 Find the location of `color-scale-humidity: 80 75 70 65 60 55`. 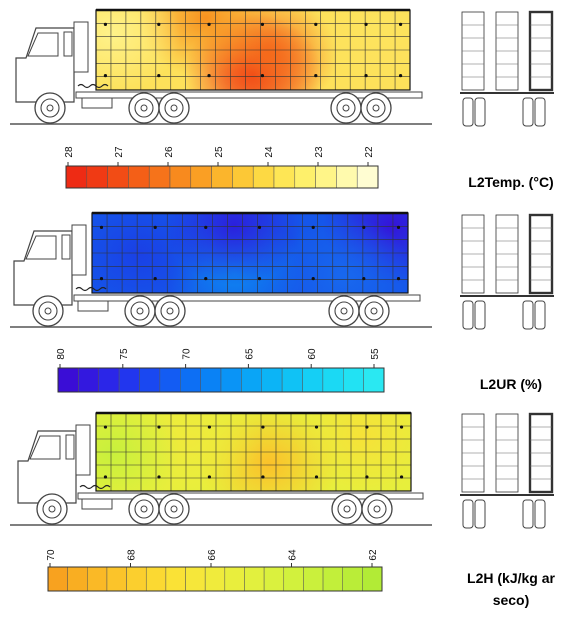

color-scale-humidity: 80 75 70 65 60 55 is located at coordinates (220, 370).